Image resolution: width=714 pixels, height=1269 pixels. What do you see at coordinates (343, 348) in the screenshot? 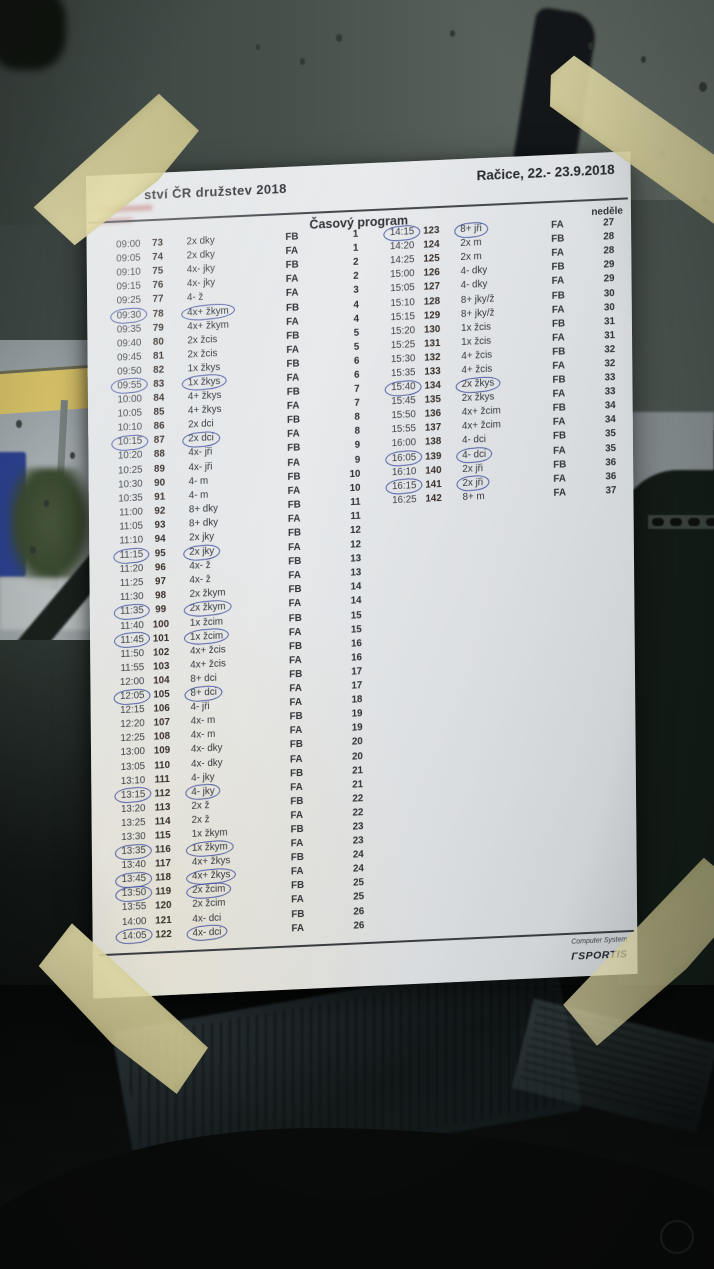
I see `heat-number: 5` at bounding box center [343, 348].